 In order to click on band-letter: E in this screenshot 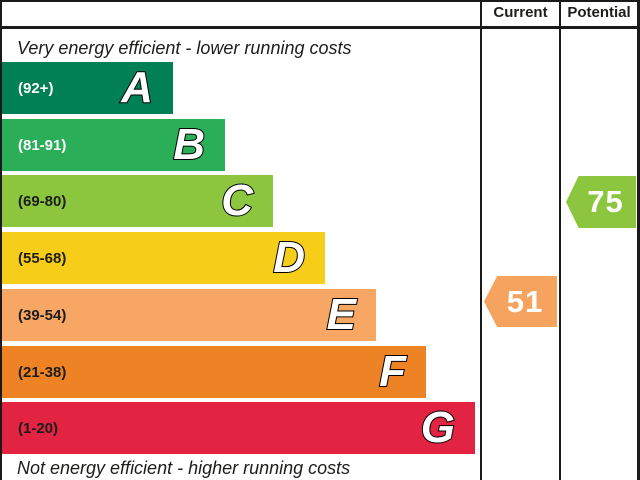, I will do `click(341, 314)`.